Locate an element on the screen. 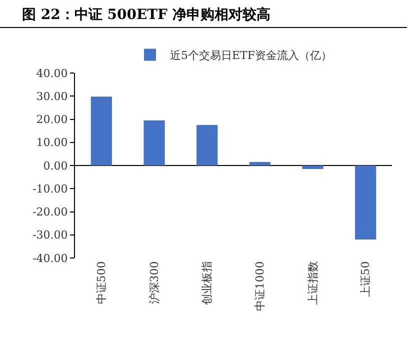 This screenshot has width=412, height=339. chart-title: 图 22：中证 500ETF 净申购相对较高 is located at coordinates (203, 14).